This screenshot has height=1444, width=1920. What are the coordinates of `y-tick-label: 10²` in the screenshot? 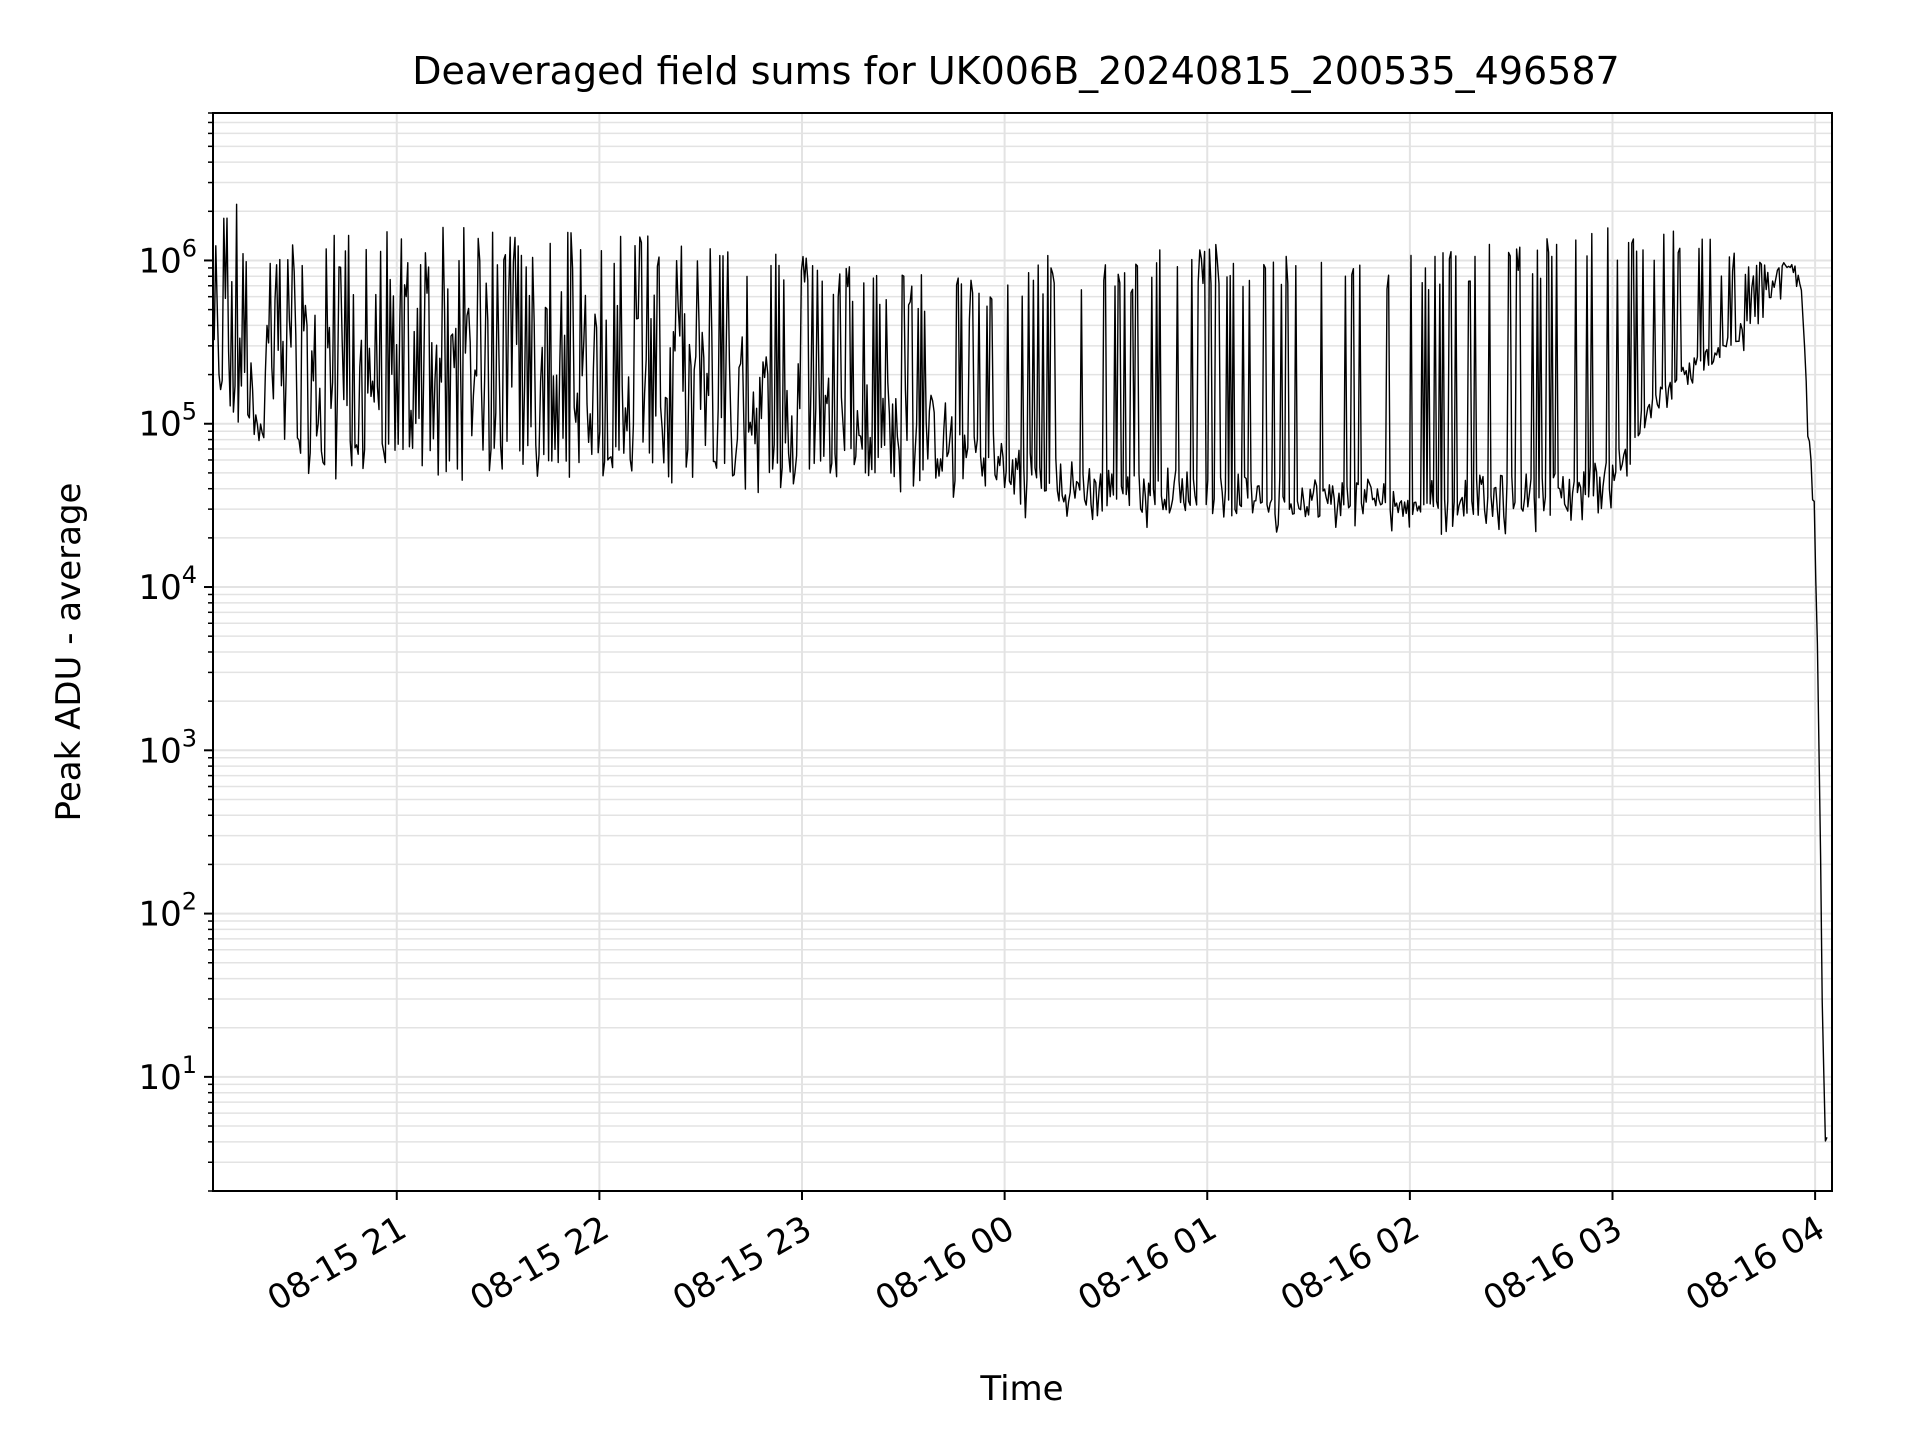 It's located at (167, 911).